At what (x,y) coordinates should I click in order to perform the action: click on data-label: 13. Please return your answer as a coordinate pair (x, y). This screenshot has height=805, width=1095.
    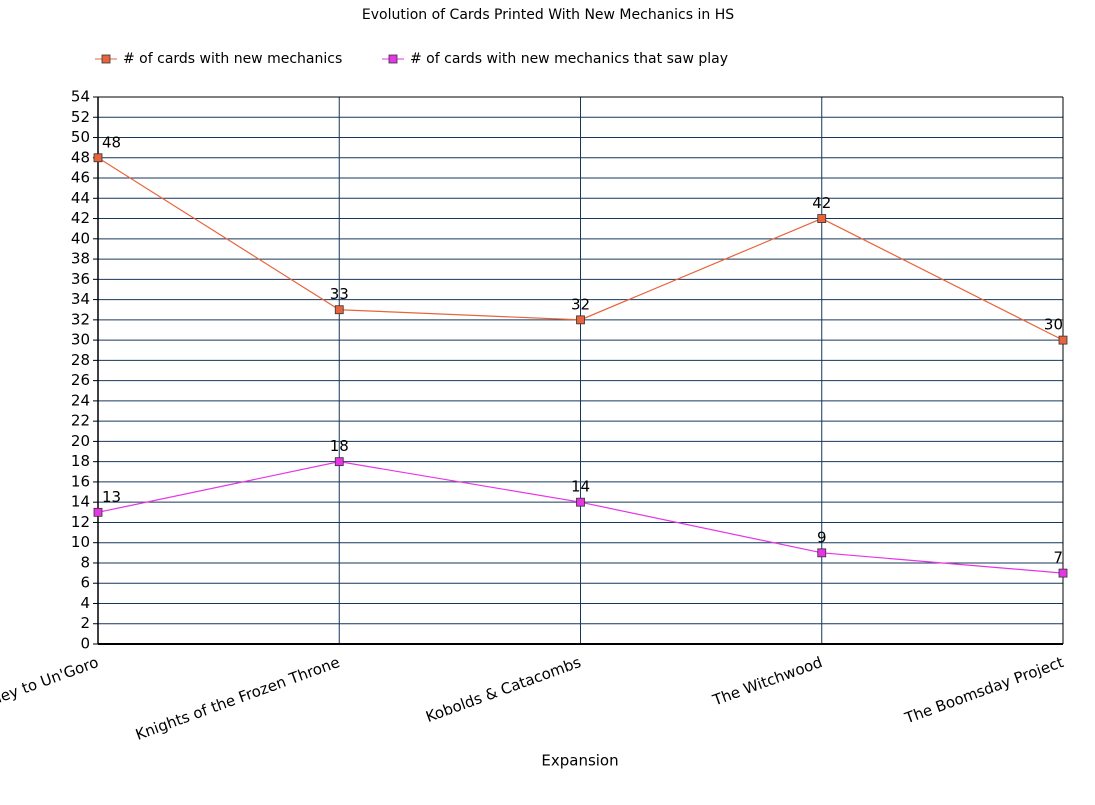
    Looking at the image, I should click on (111, 497).